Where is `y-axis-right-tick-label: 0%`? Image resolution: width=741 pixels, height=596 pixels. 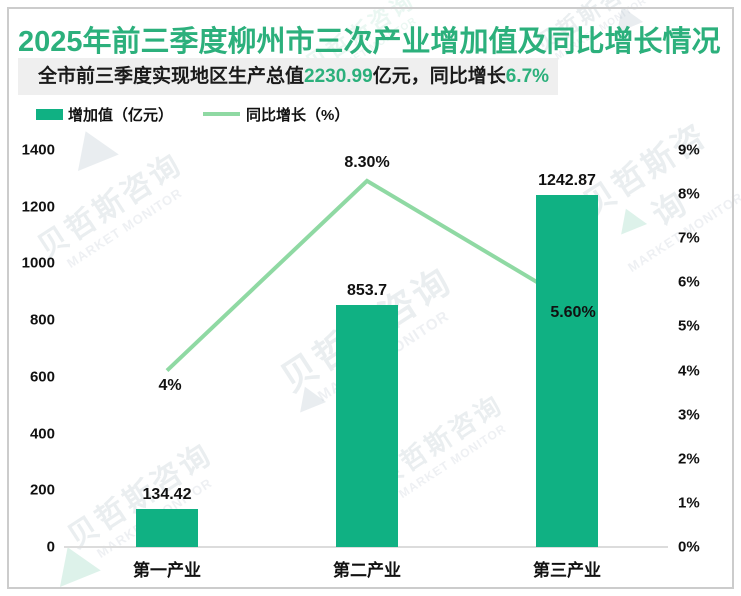 y-axis-right-tick-label: 0% is located at coordinates (689, 547).